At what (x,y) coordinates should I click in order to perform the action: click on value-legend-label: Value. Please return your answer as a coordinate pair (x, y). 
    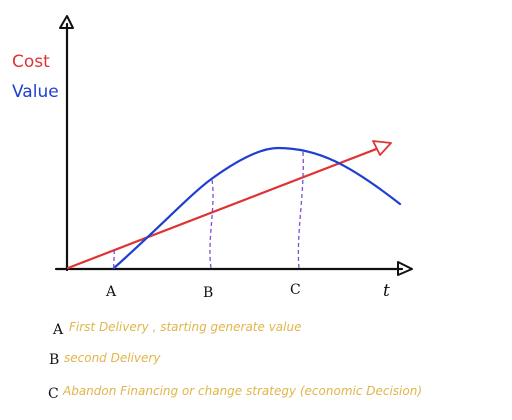
    Looking at the image, I should click on (35, 92).